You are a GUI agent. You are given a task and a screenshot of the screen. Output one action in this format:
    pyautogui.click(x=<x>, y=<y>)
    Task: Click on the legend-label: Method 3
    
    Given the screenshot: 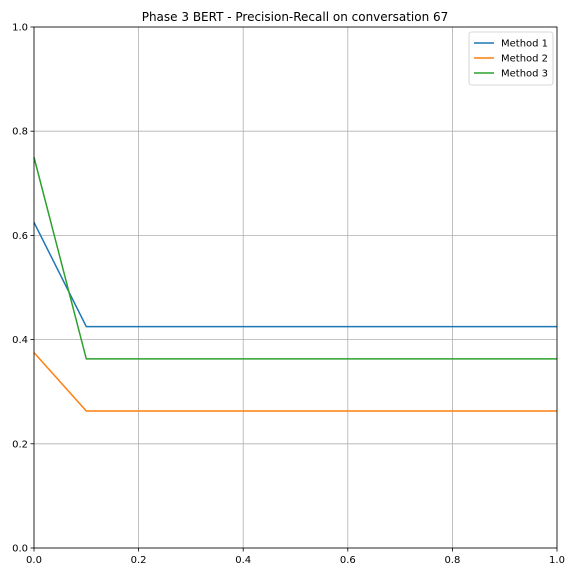 What is the action you would take?
    pyautogui.click(x=524, y=74)
    